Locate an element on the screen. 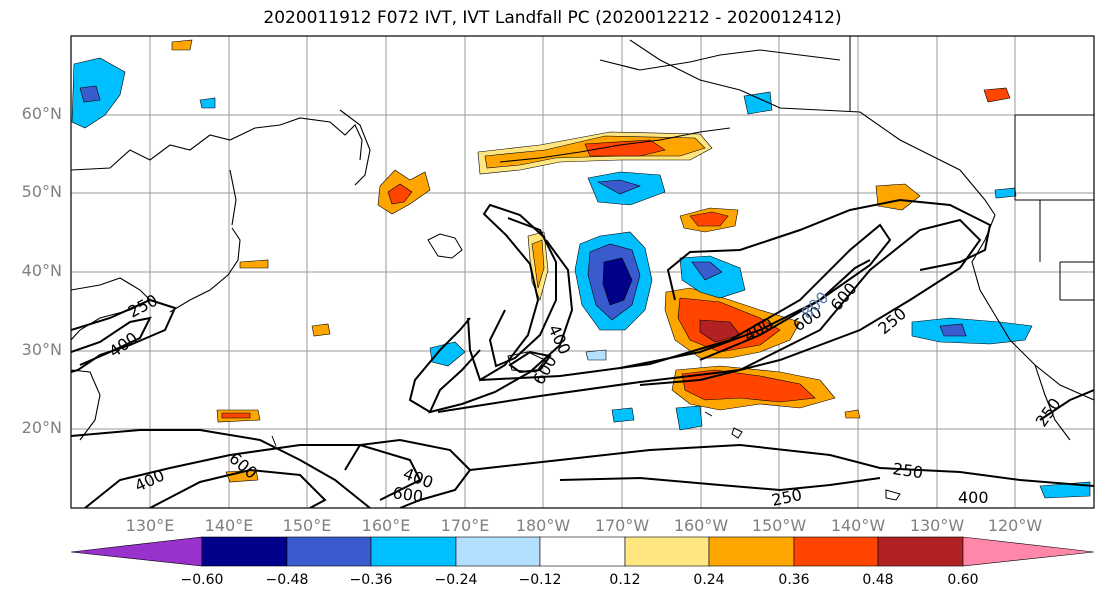 This screenshot has height=601, width=1105. alaska-coast is located at coordinates (812, 127).